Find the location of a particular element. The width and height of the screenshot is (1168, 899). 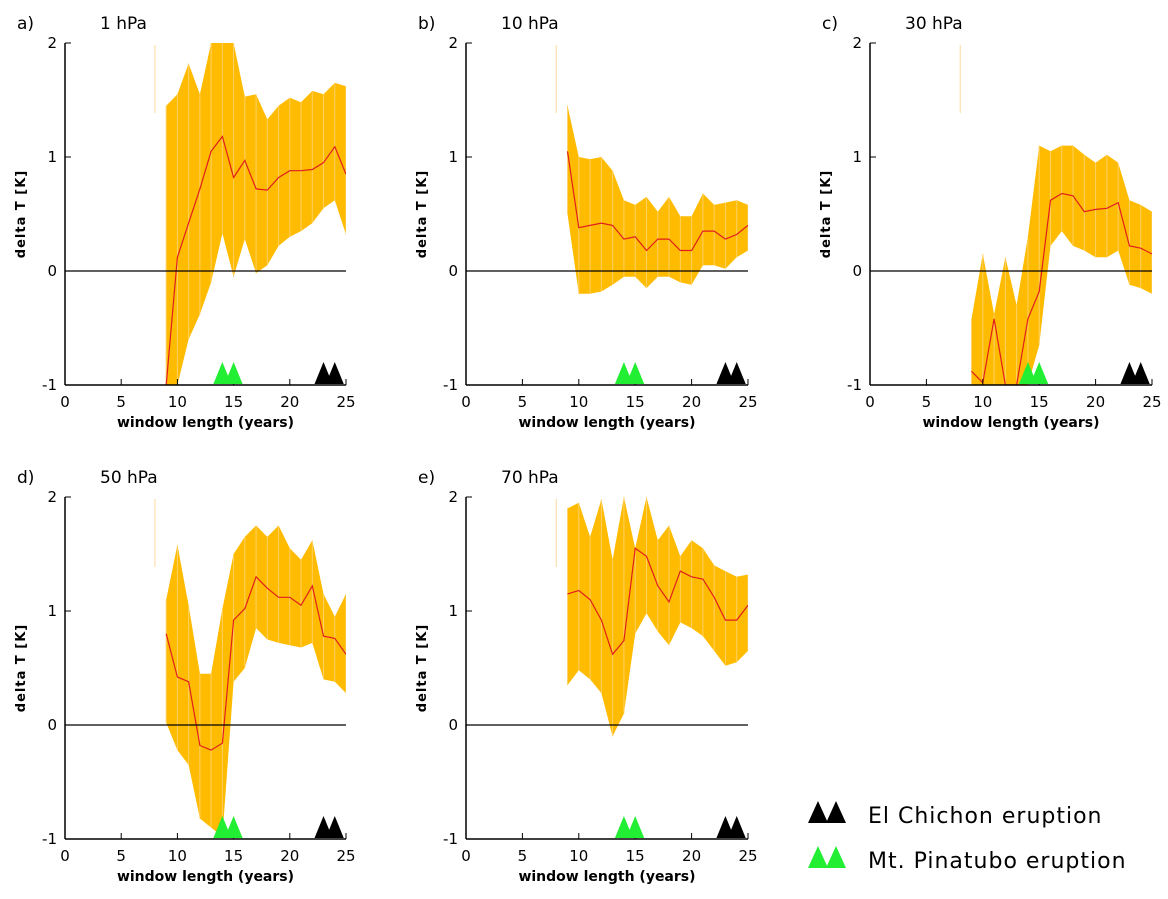

panel-label: b) is located at coordinates (426, 24).